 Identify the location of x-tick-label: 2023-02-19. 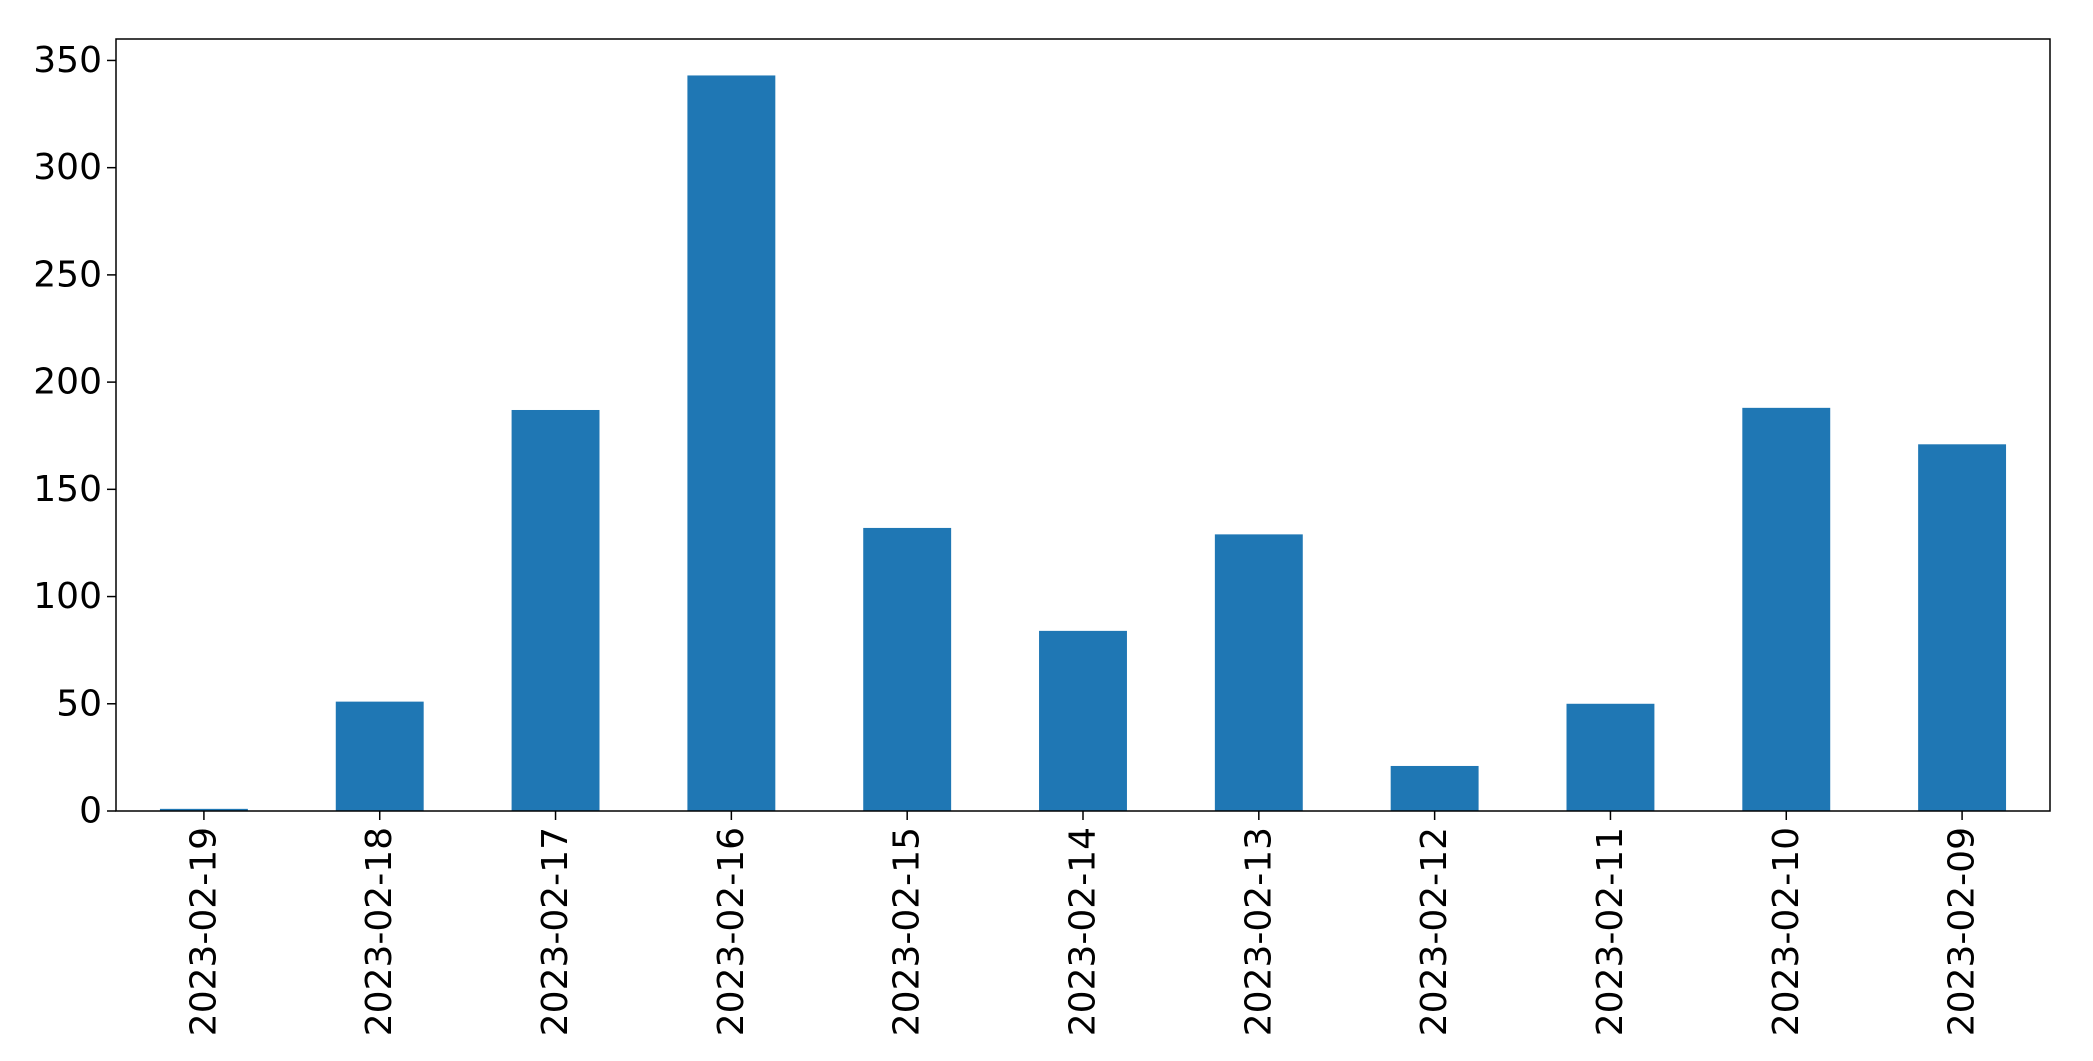
(203, 931).